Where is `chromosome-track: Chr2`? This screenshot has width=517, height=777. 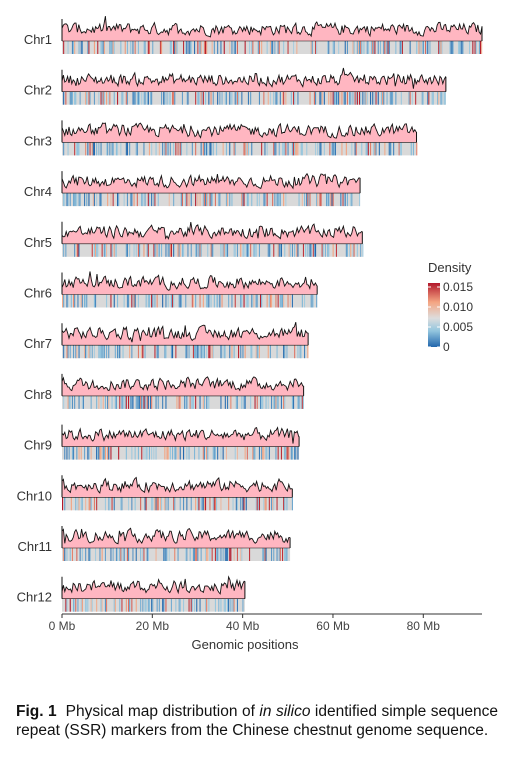 chromosome-track: Chr2 is located at coordinates (235, 86).